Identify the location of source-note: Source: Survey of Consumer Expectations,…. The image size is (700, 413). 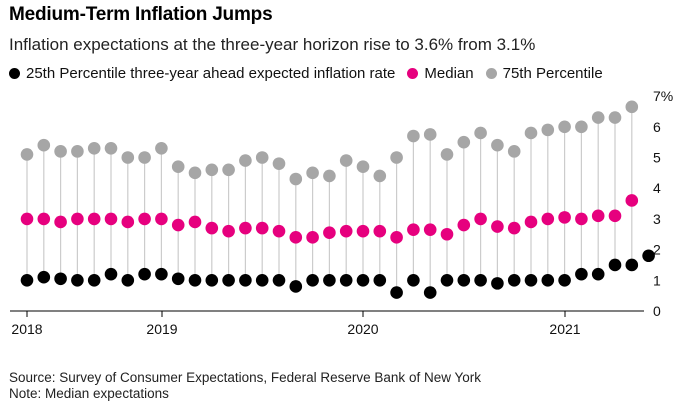
(245, 377).